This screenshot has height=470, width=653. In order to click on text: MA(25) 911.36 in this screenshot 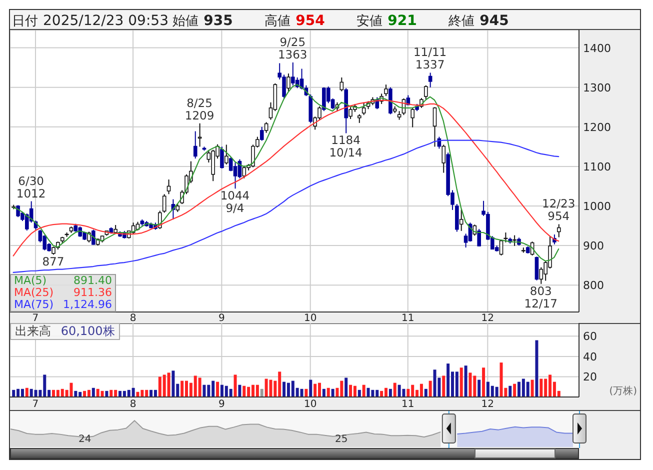, I will do `click(63, 292)`.